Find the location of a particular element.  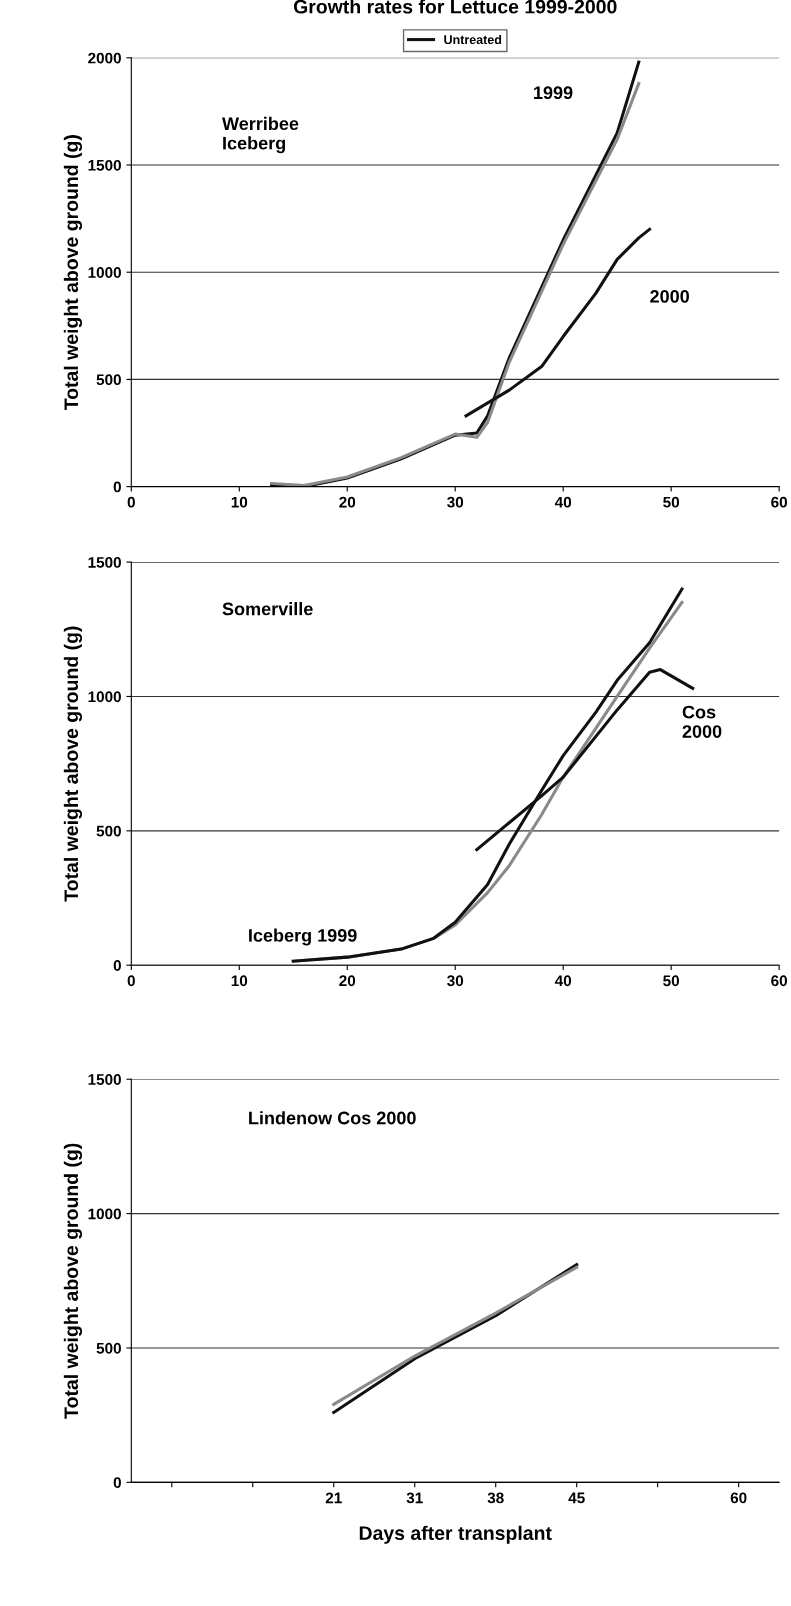

annotation: Werribee Iceberg is located at coordinates (260, 135).